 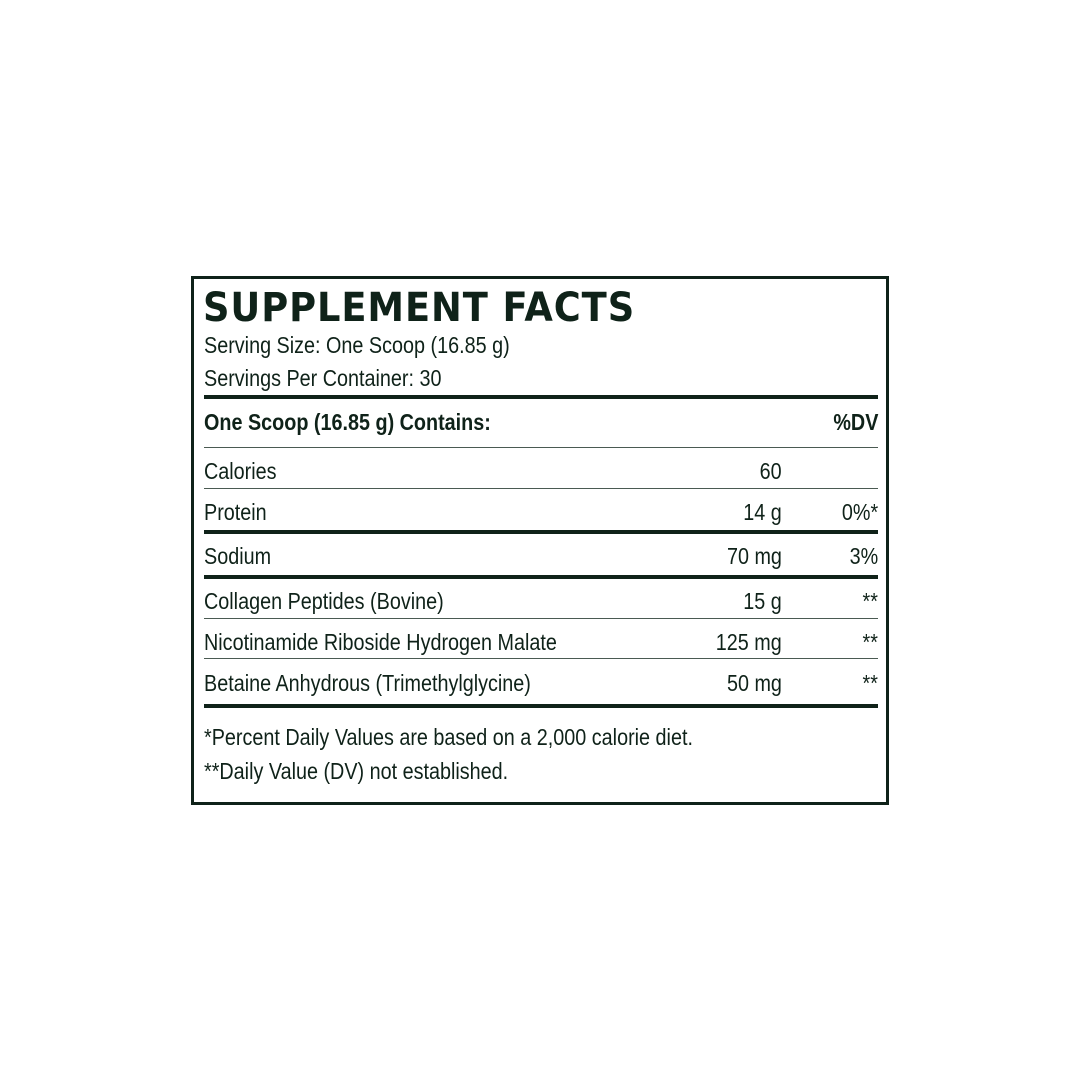 What do you see at coordinates (762, 601) in the screenshot?
I see `nutrient-amount: 15 g` at bounding box center [762, 601].